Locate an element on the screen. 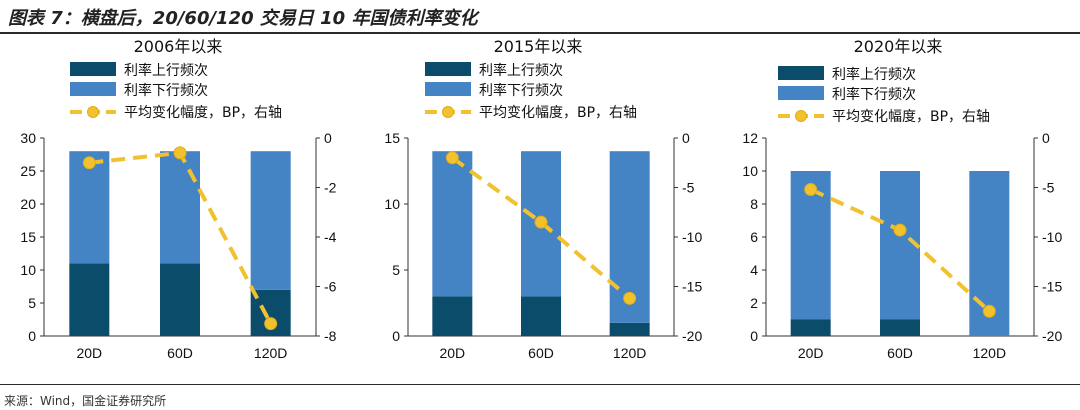 The image size is (1080, 410). right-tick-label: -4 is located at coordinates (330, 237).